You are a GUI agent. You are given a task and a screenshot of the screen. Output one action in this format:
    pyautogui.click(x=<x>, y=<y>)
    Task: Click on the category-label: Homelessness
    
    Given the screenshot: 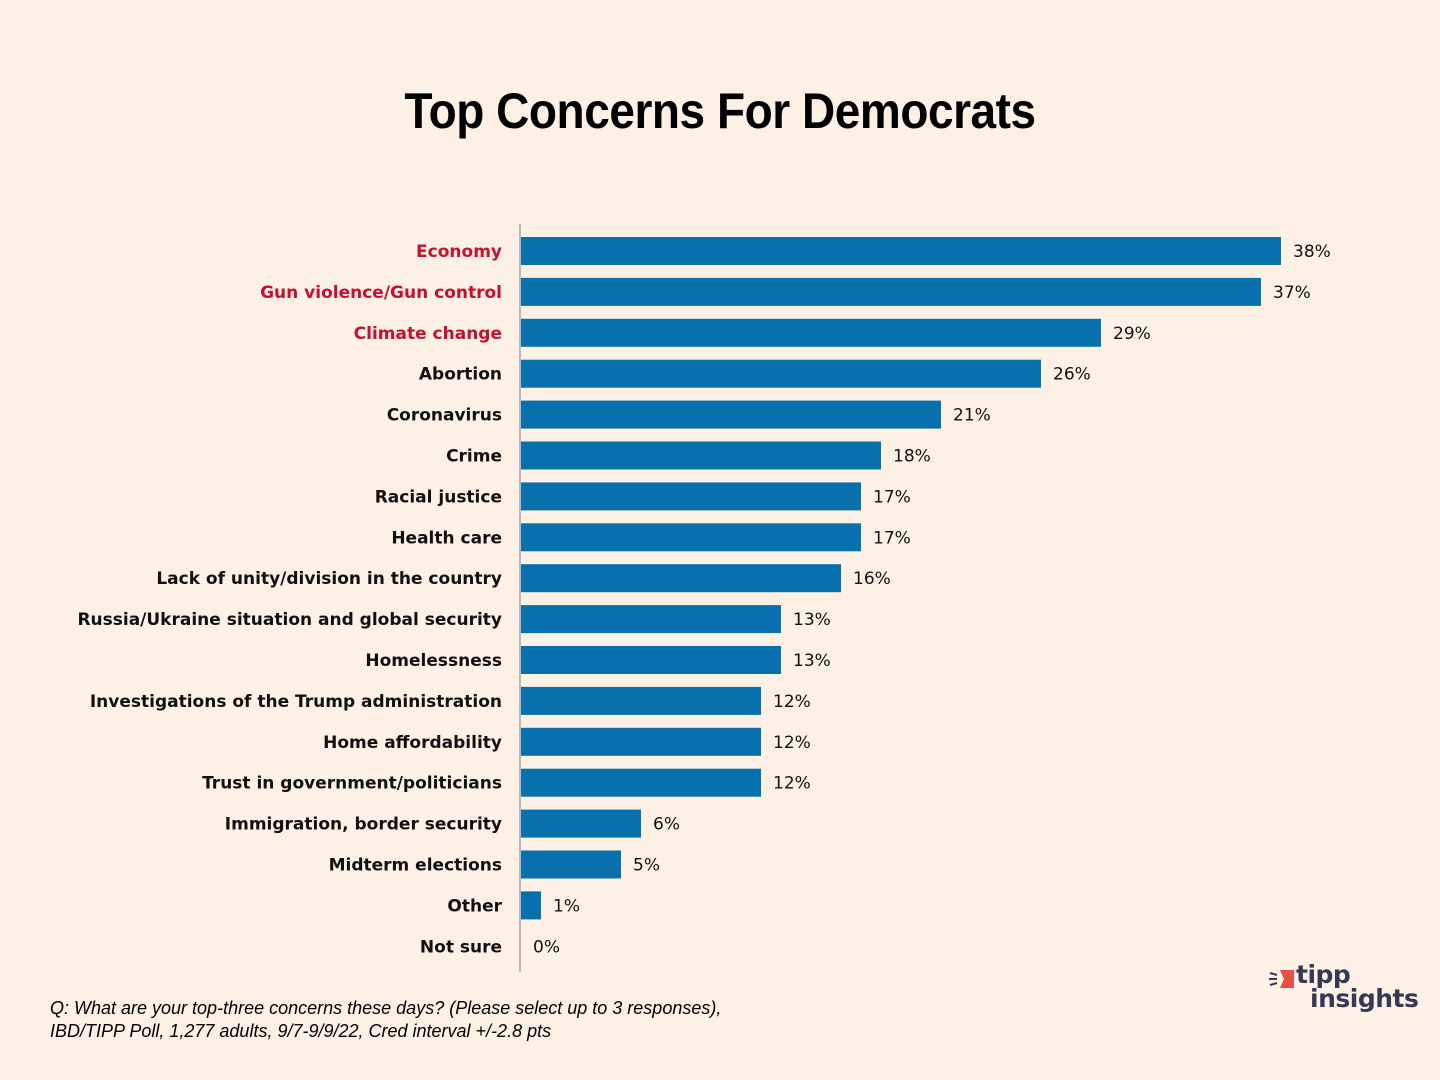 What is the action you would take?
    pyautogui.click(x=433, y=661)
    